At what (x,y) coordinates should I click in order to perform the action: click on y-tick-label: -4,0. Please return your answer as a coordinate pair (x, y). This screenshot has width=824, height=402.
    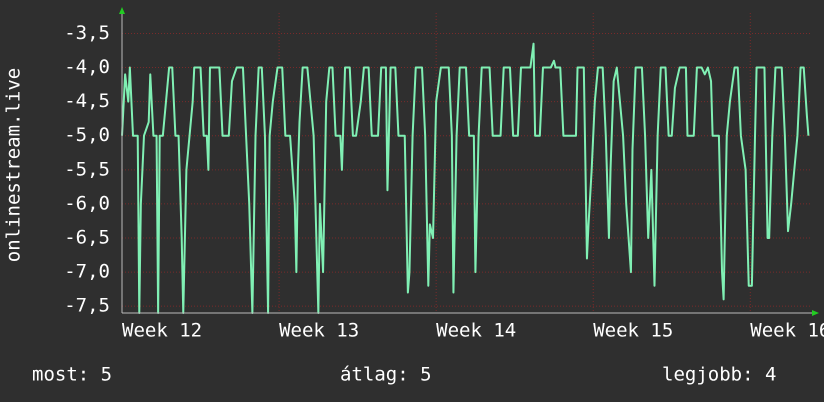
    Looking at the image, I should click on (87, 67).